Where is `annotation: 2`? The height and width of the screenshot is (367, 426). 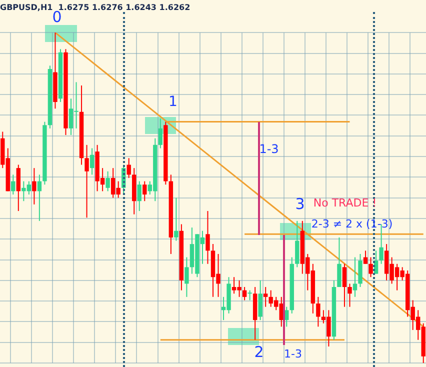 annotation: 2 is located at coordinates (259, 352).